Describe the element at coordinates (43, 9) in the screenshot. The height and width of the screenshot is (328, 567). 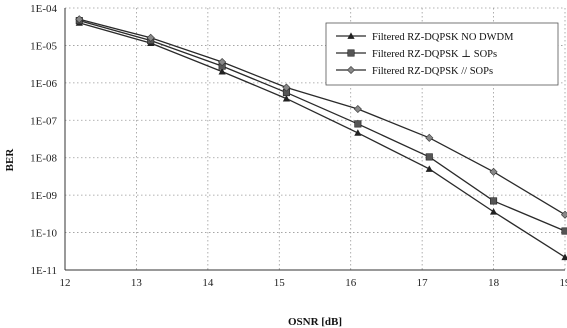
I see `y-tick-label: 1E-04` at that location.